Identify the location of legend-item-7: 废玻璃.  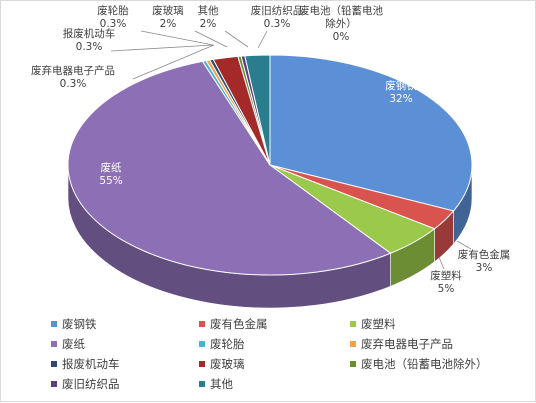
(222, 364).